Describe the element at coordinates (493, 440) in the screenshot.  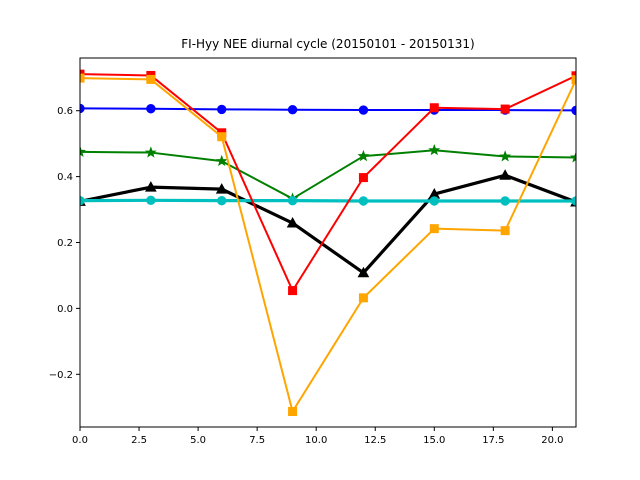
I see `x-tick-label: 17.5` at that location.